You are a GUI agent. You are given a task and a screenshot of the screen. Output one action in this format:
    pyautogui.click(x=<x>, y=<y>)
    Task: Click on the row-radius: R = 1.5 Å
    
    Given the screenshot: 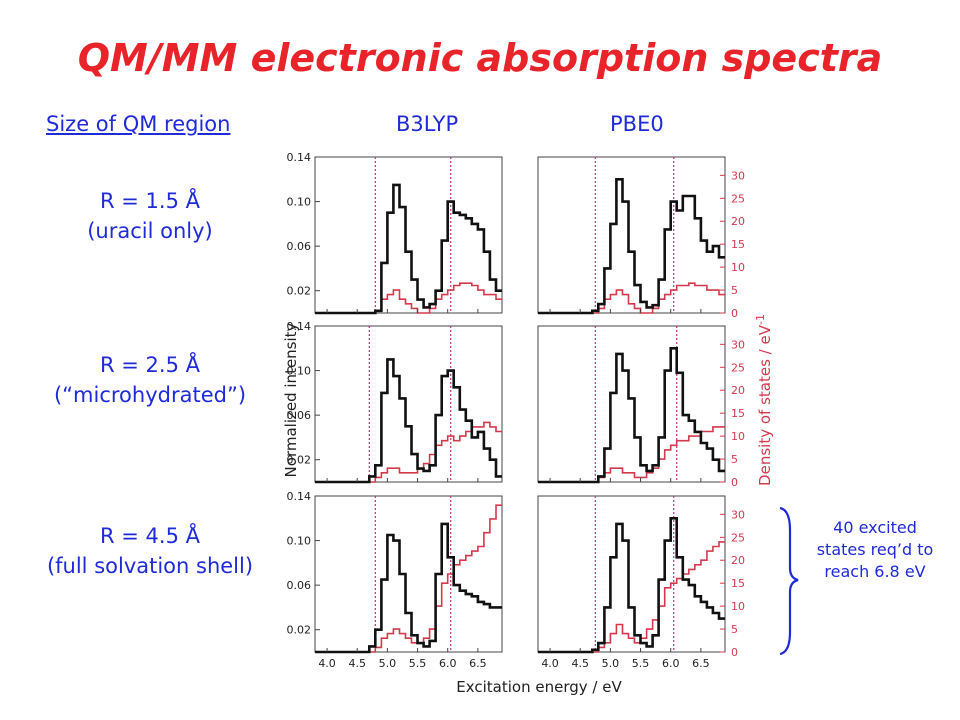 What is the action you would take?
    pyautogui.click(x=150, y=201)
    